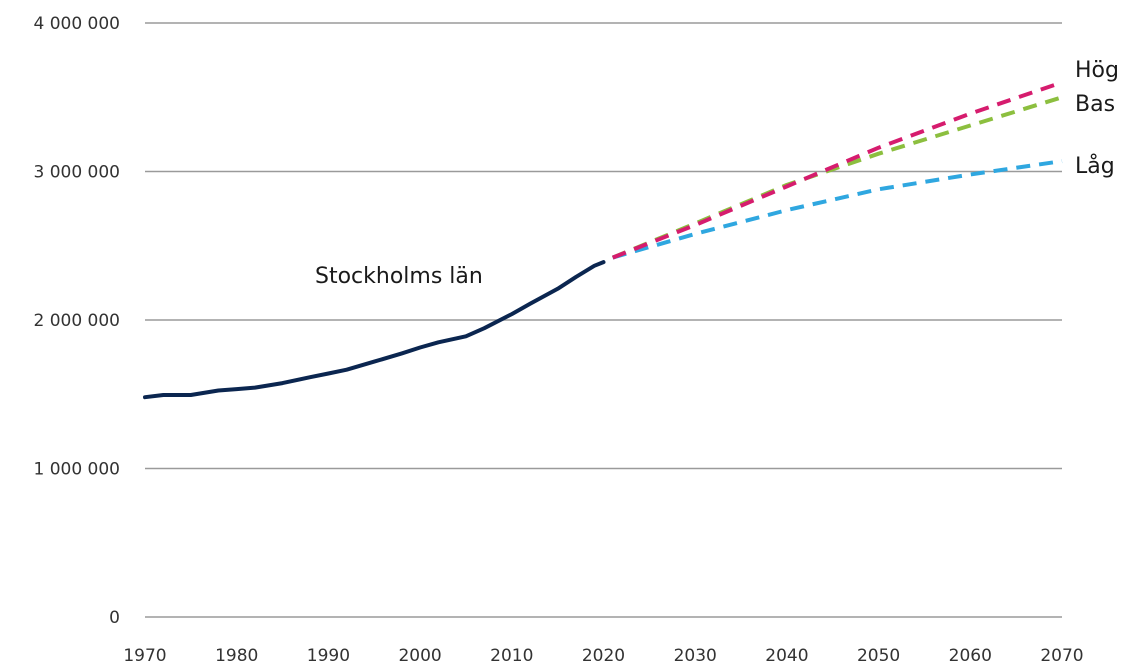 The height and width of the screenshot is (668, 1131). Describe the element at coordinates (114, 618) in the screenshot. I see `y-tick-label: 0` at that location.